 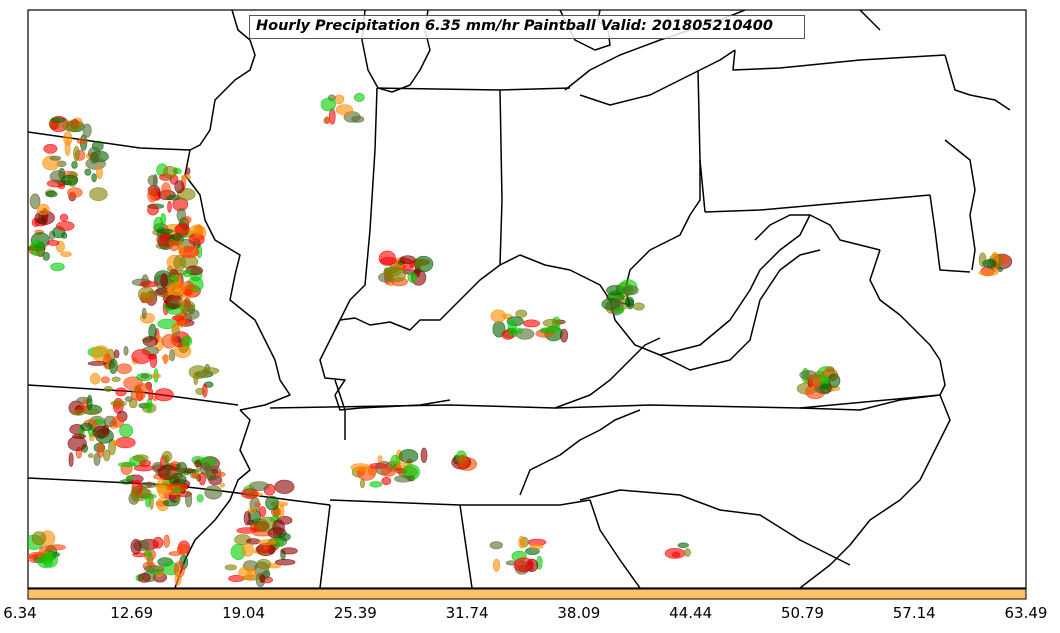 I want to click on mississippi-river-illinois, so click(x=237, y=280).